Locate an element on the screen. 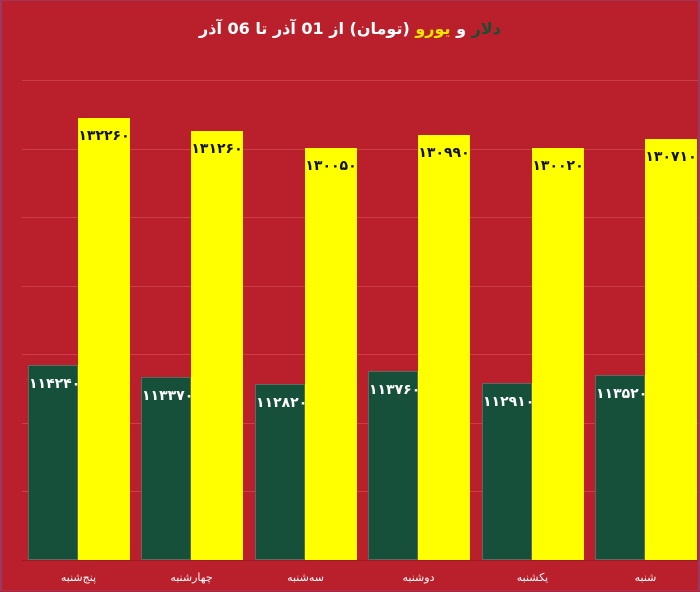 The height and width of the screenshot is (592, 700). bar-value-label: ۱۳۱۲۶۰ is located at coordinates (217, 149).